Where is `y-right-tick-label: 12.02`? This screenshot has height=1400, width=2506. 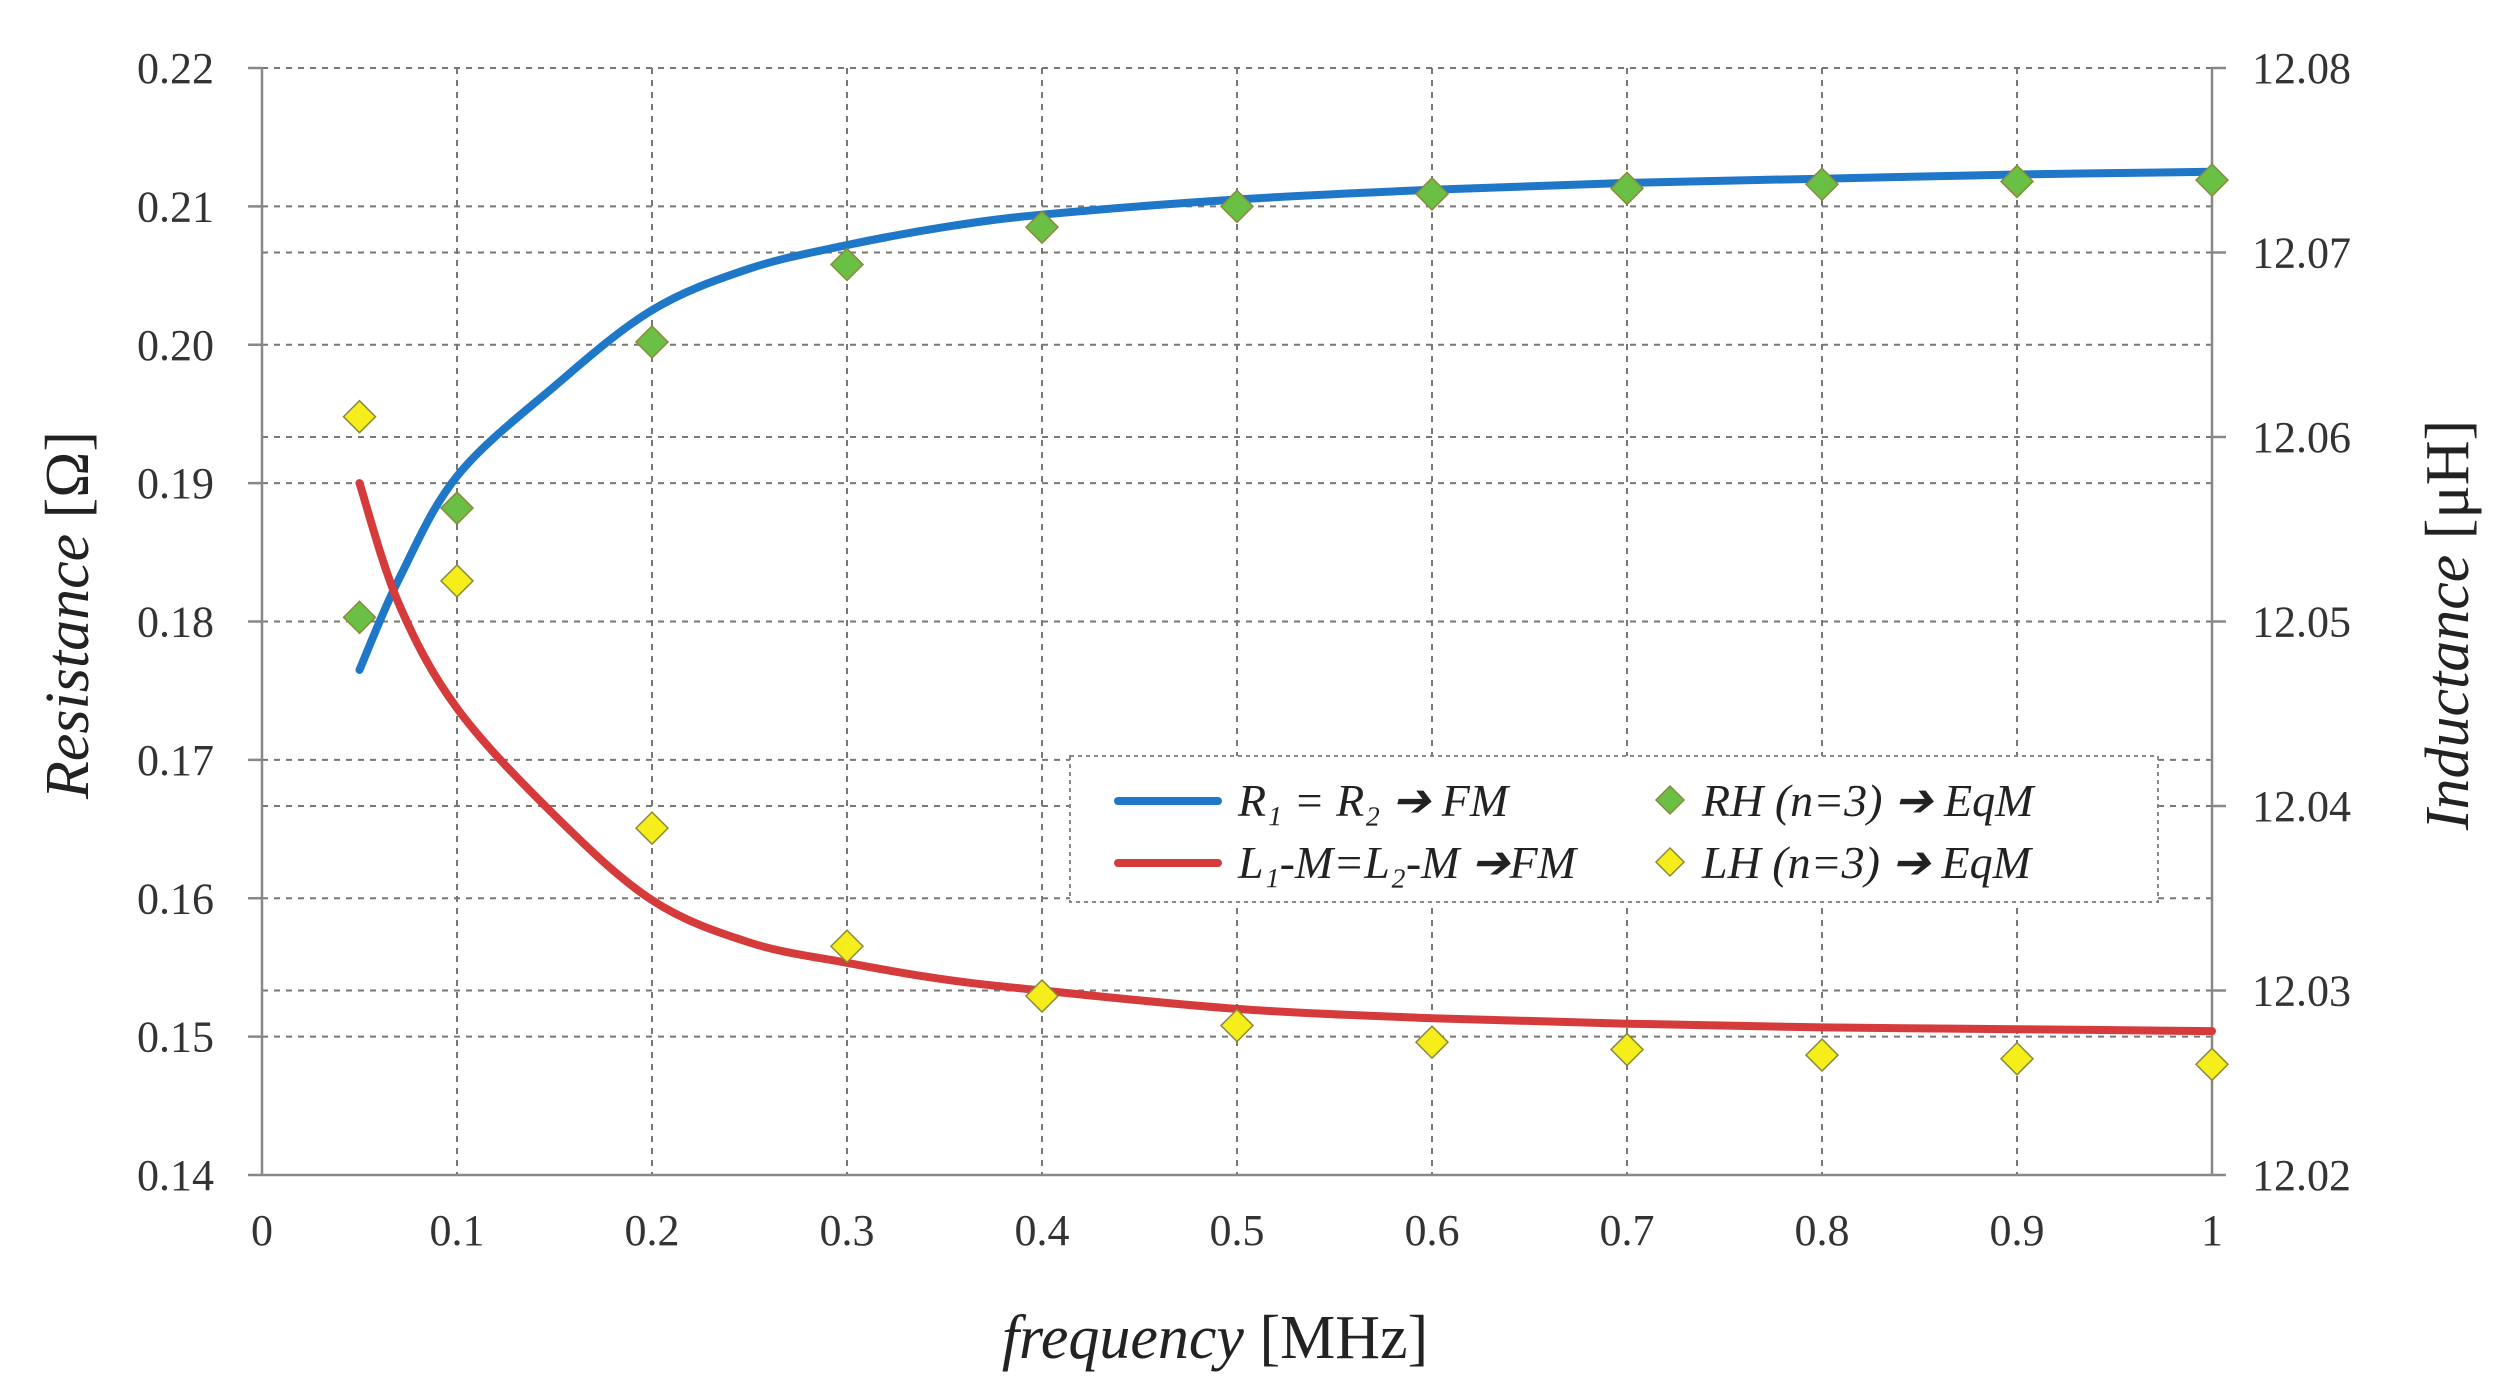 y-right-tick-label: 12.02 is located at coordinates (2301, 1175).